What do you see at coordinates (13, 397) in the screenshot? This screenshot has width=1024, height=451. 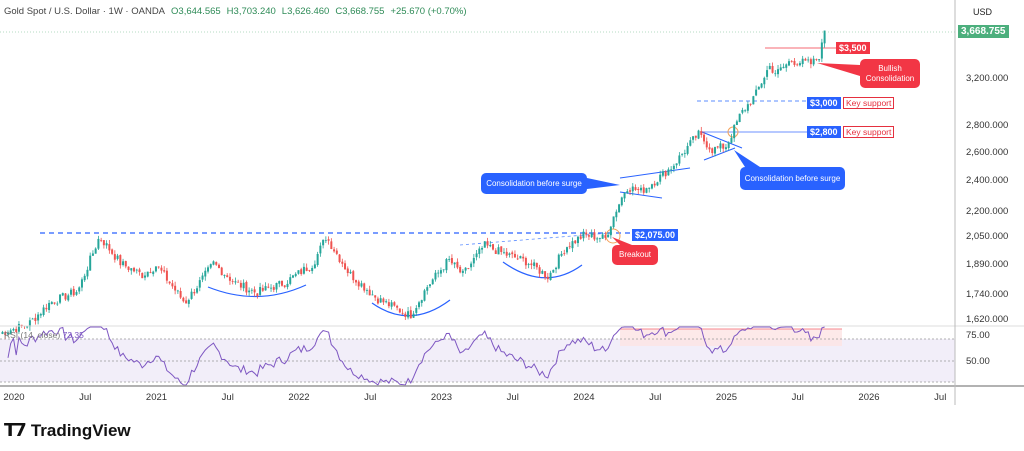 I see `x-tick-label: 2020` at bounding box center [13, 397].